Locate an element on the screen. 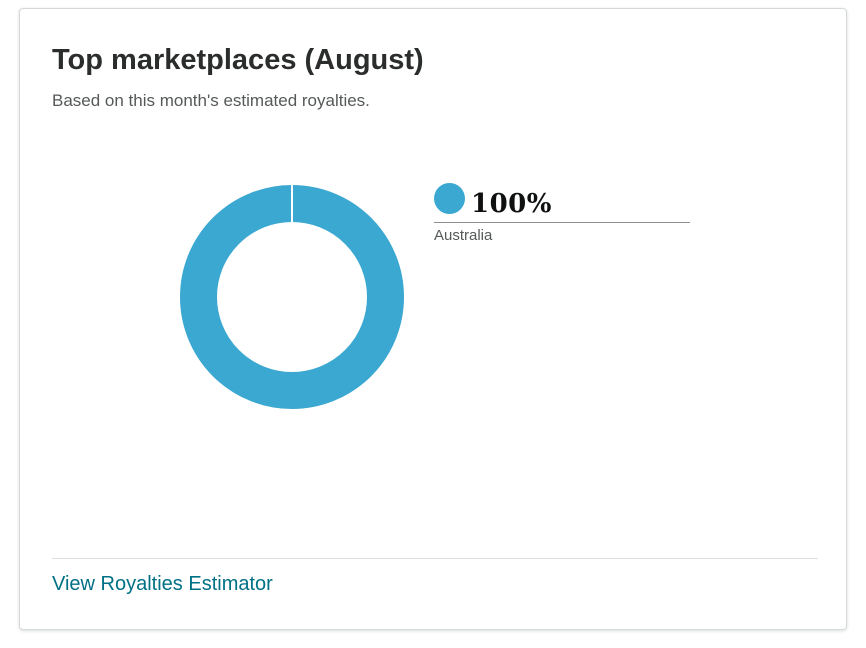  donut-chart is located at coordinates (292, 297).